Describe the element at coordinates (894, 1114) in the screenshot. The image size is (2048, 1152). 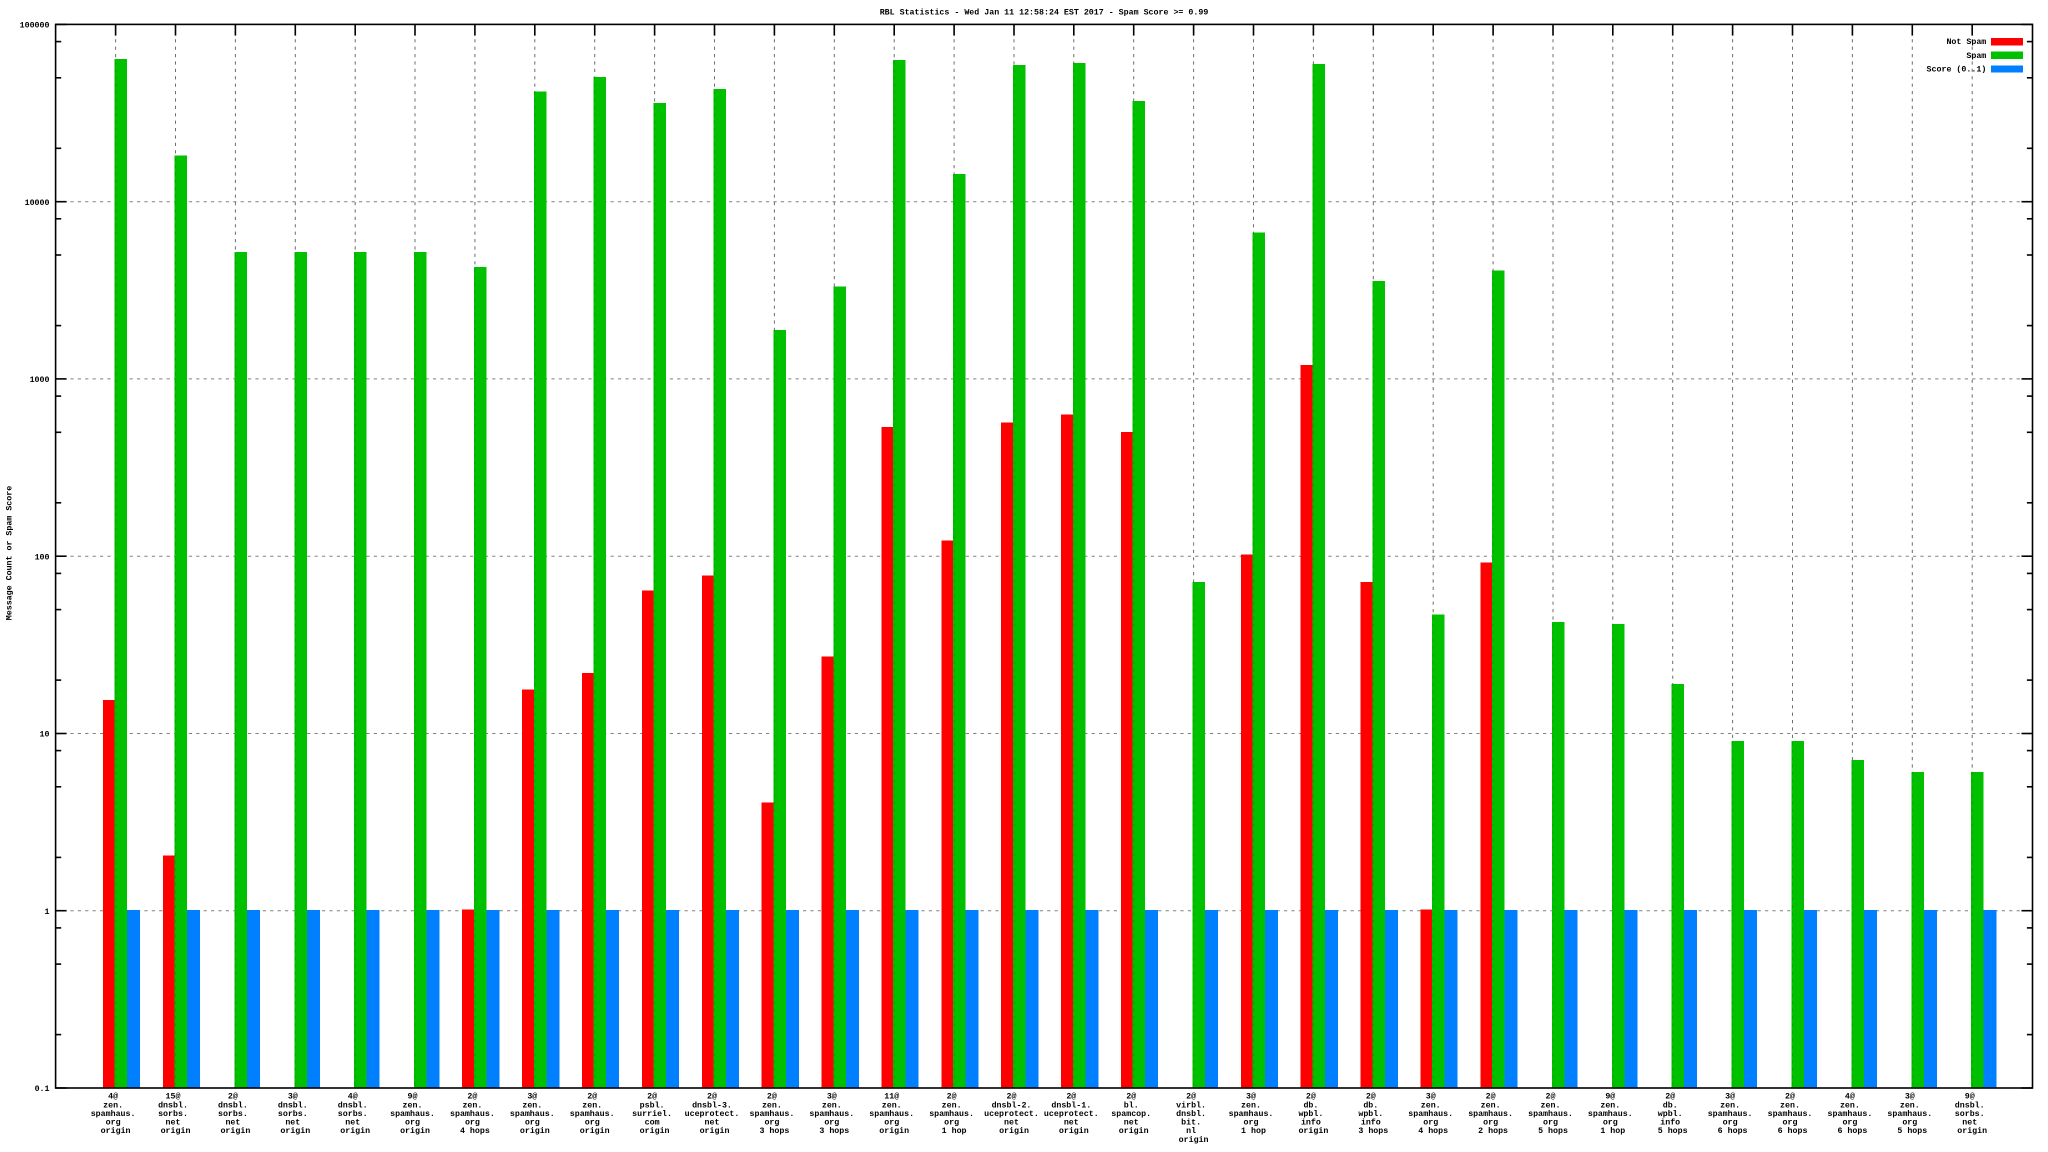
I see `svg-text: 11@ zen. spamhaus. org origin` at that location.